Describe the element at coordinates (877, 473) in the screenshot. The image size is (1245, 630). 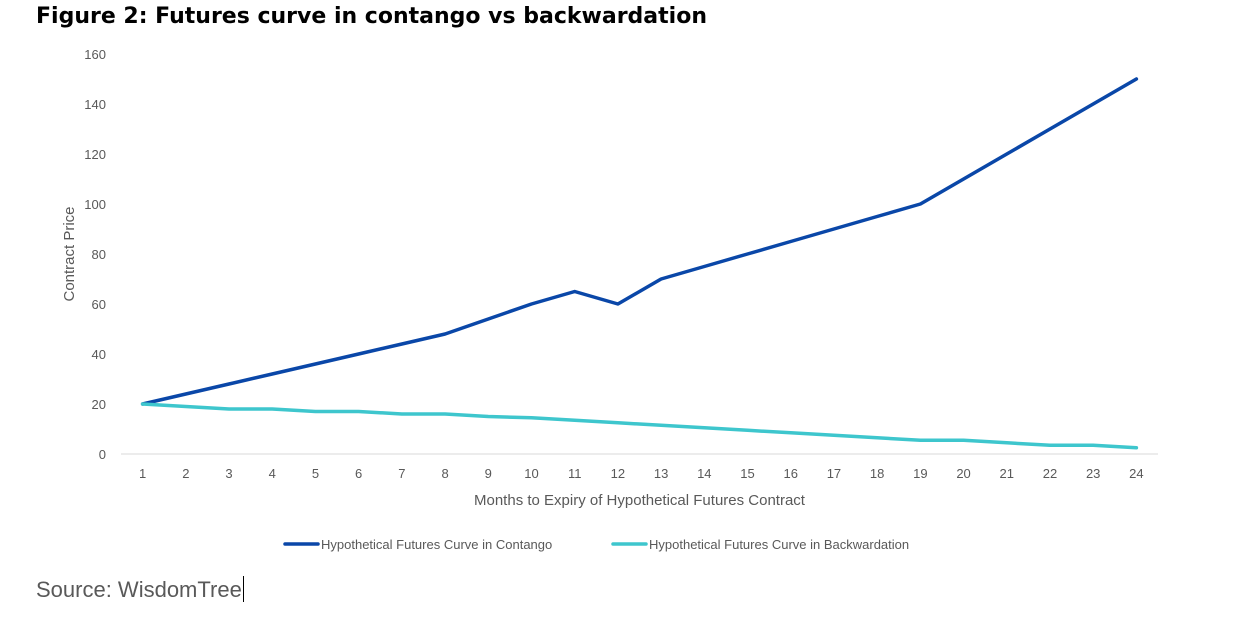
I see `x-tick-label: 18` at that location.